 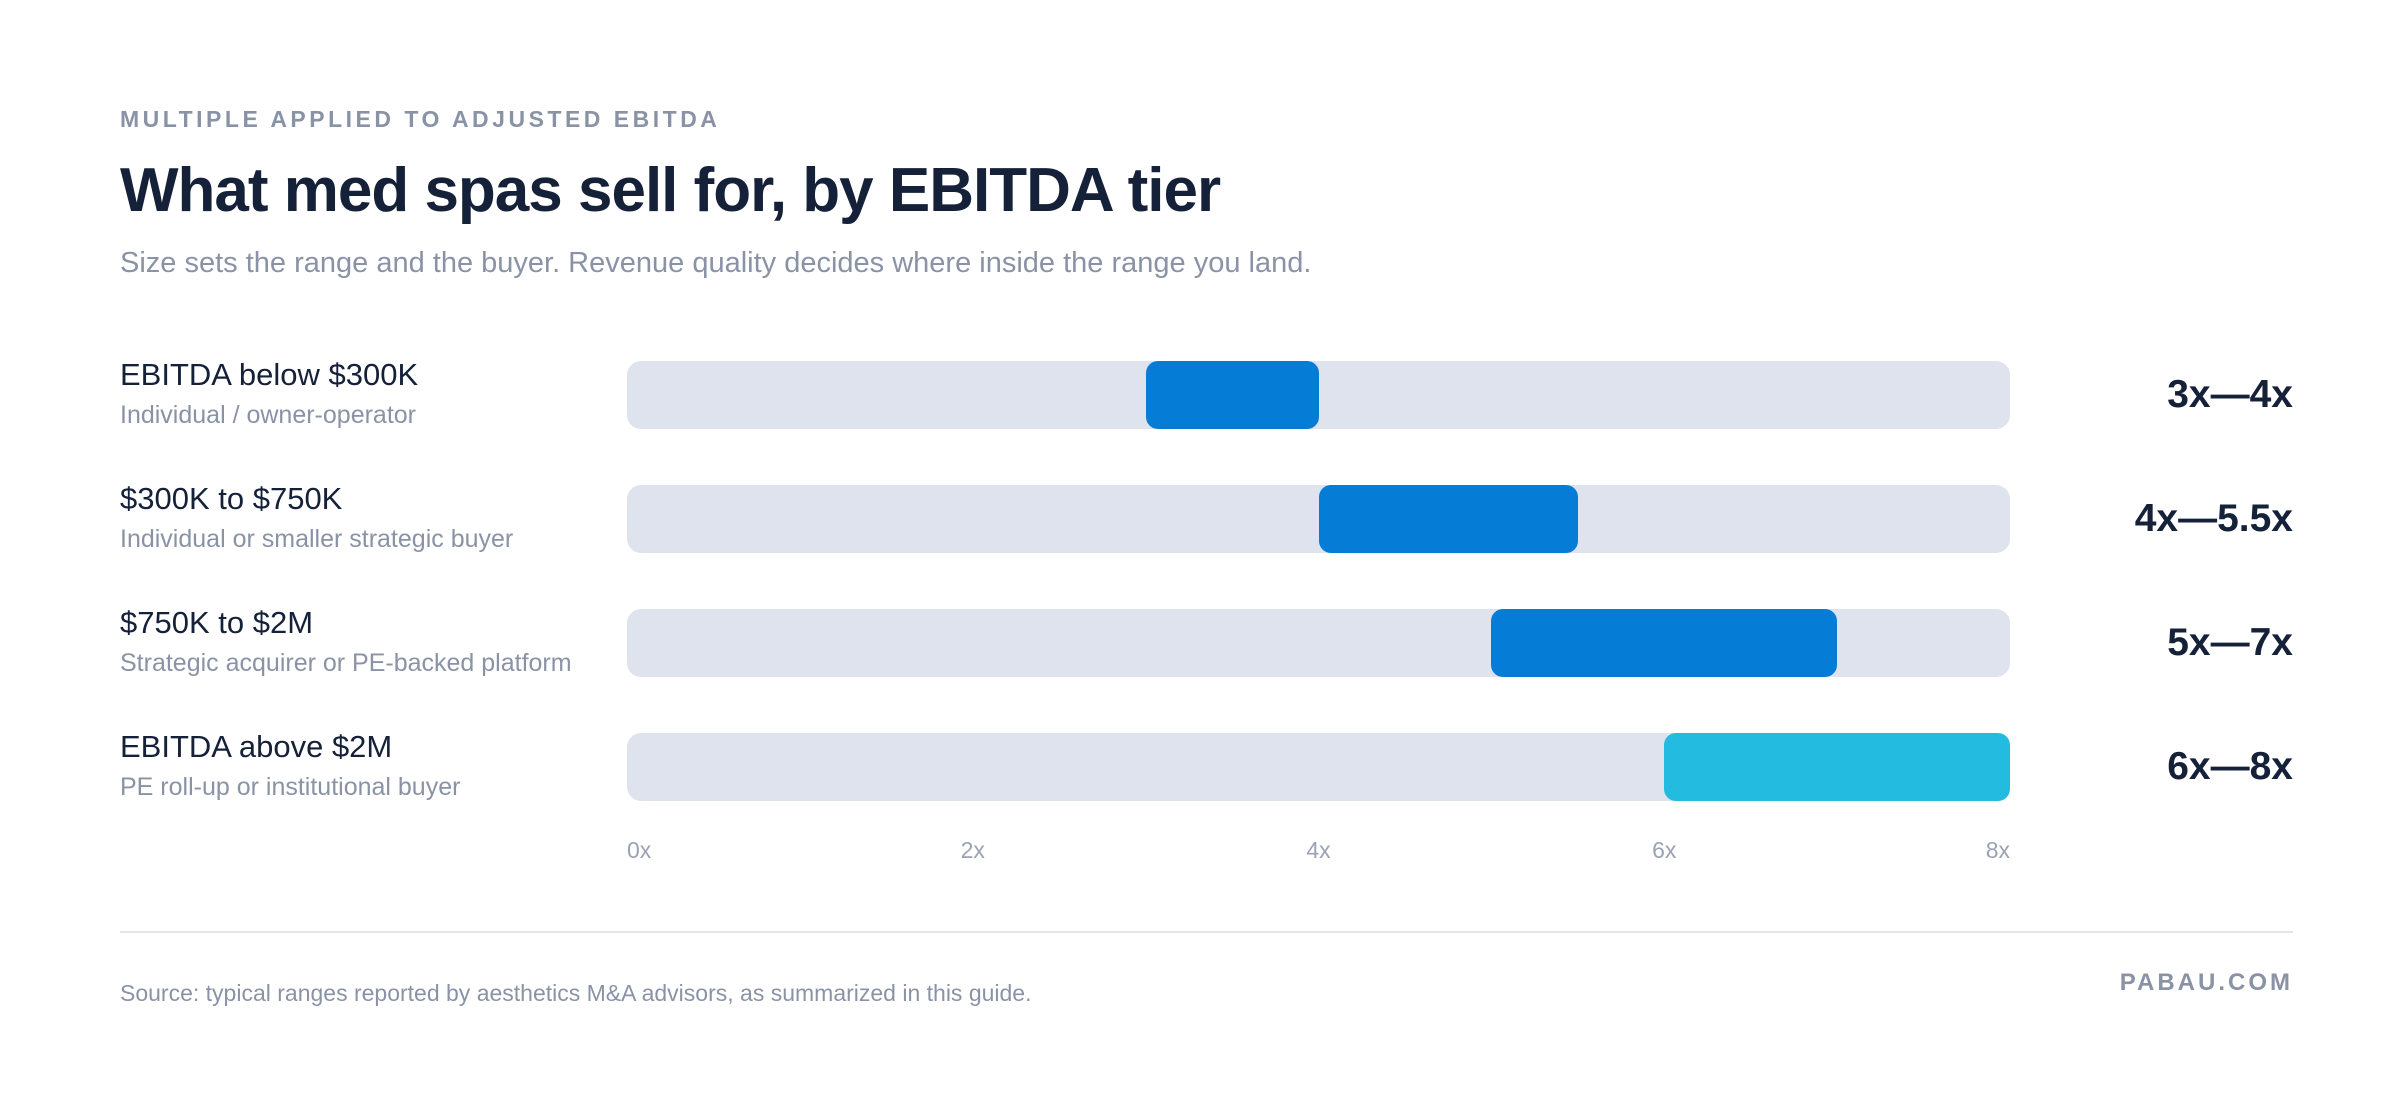 I want to click on buyer-label: Individual / owner-operator, so click(x=268, y=415).